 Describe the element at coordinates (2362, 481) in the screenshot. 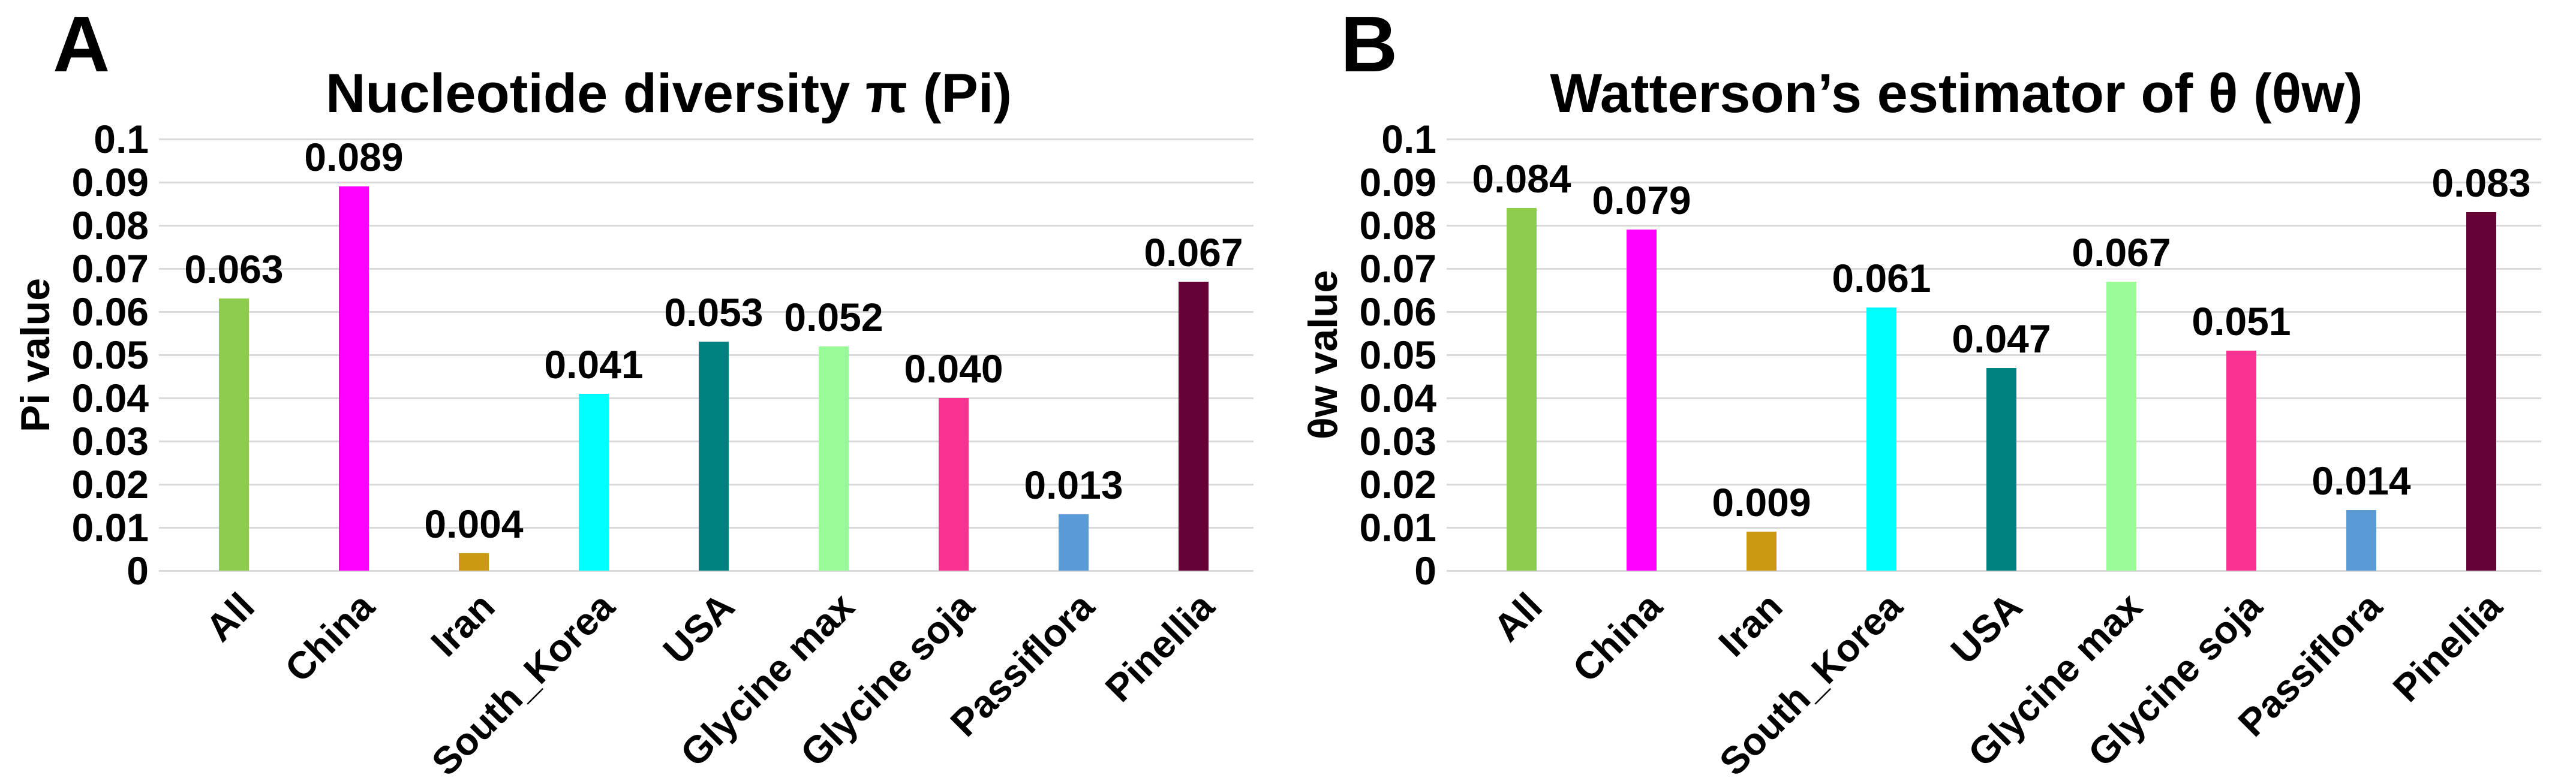

I see `bar-value-label: 0.014` at that location.